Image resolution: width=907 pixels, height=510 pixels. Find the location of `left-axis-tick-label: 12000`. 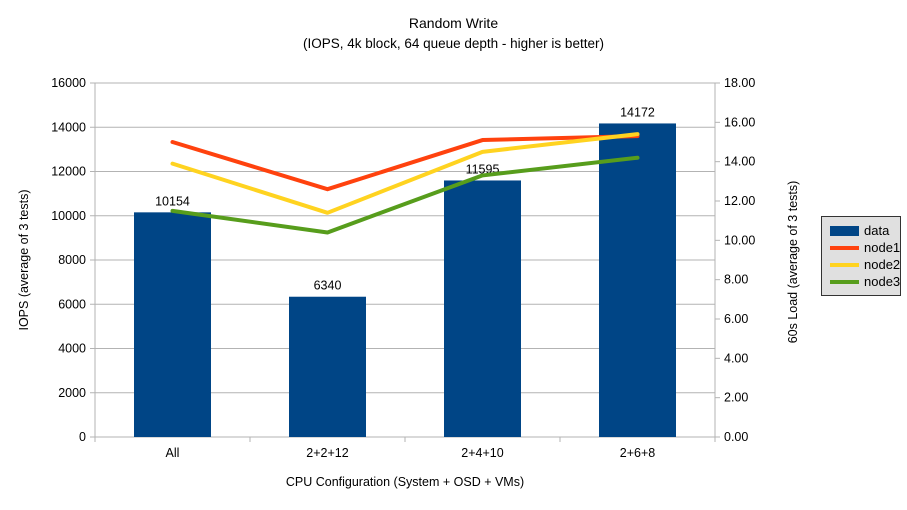

left-axis-tick-label: 12000 is located at coordinates (68, 172).